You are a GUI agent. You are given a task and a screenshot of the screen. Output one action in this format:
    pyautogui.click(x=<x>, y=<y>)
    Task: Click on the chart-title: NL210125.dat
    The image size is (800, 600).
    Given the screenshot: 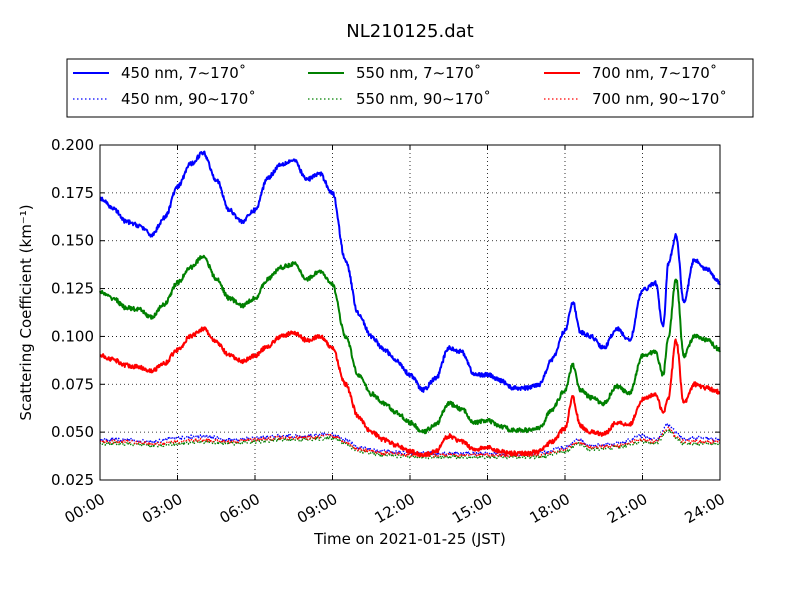 What is the action you would take?
    pyautogui.click(x=409, y=31)
    